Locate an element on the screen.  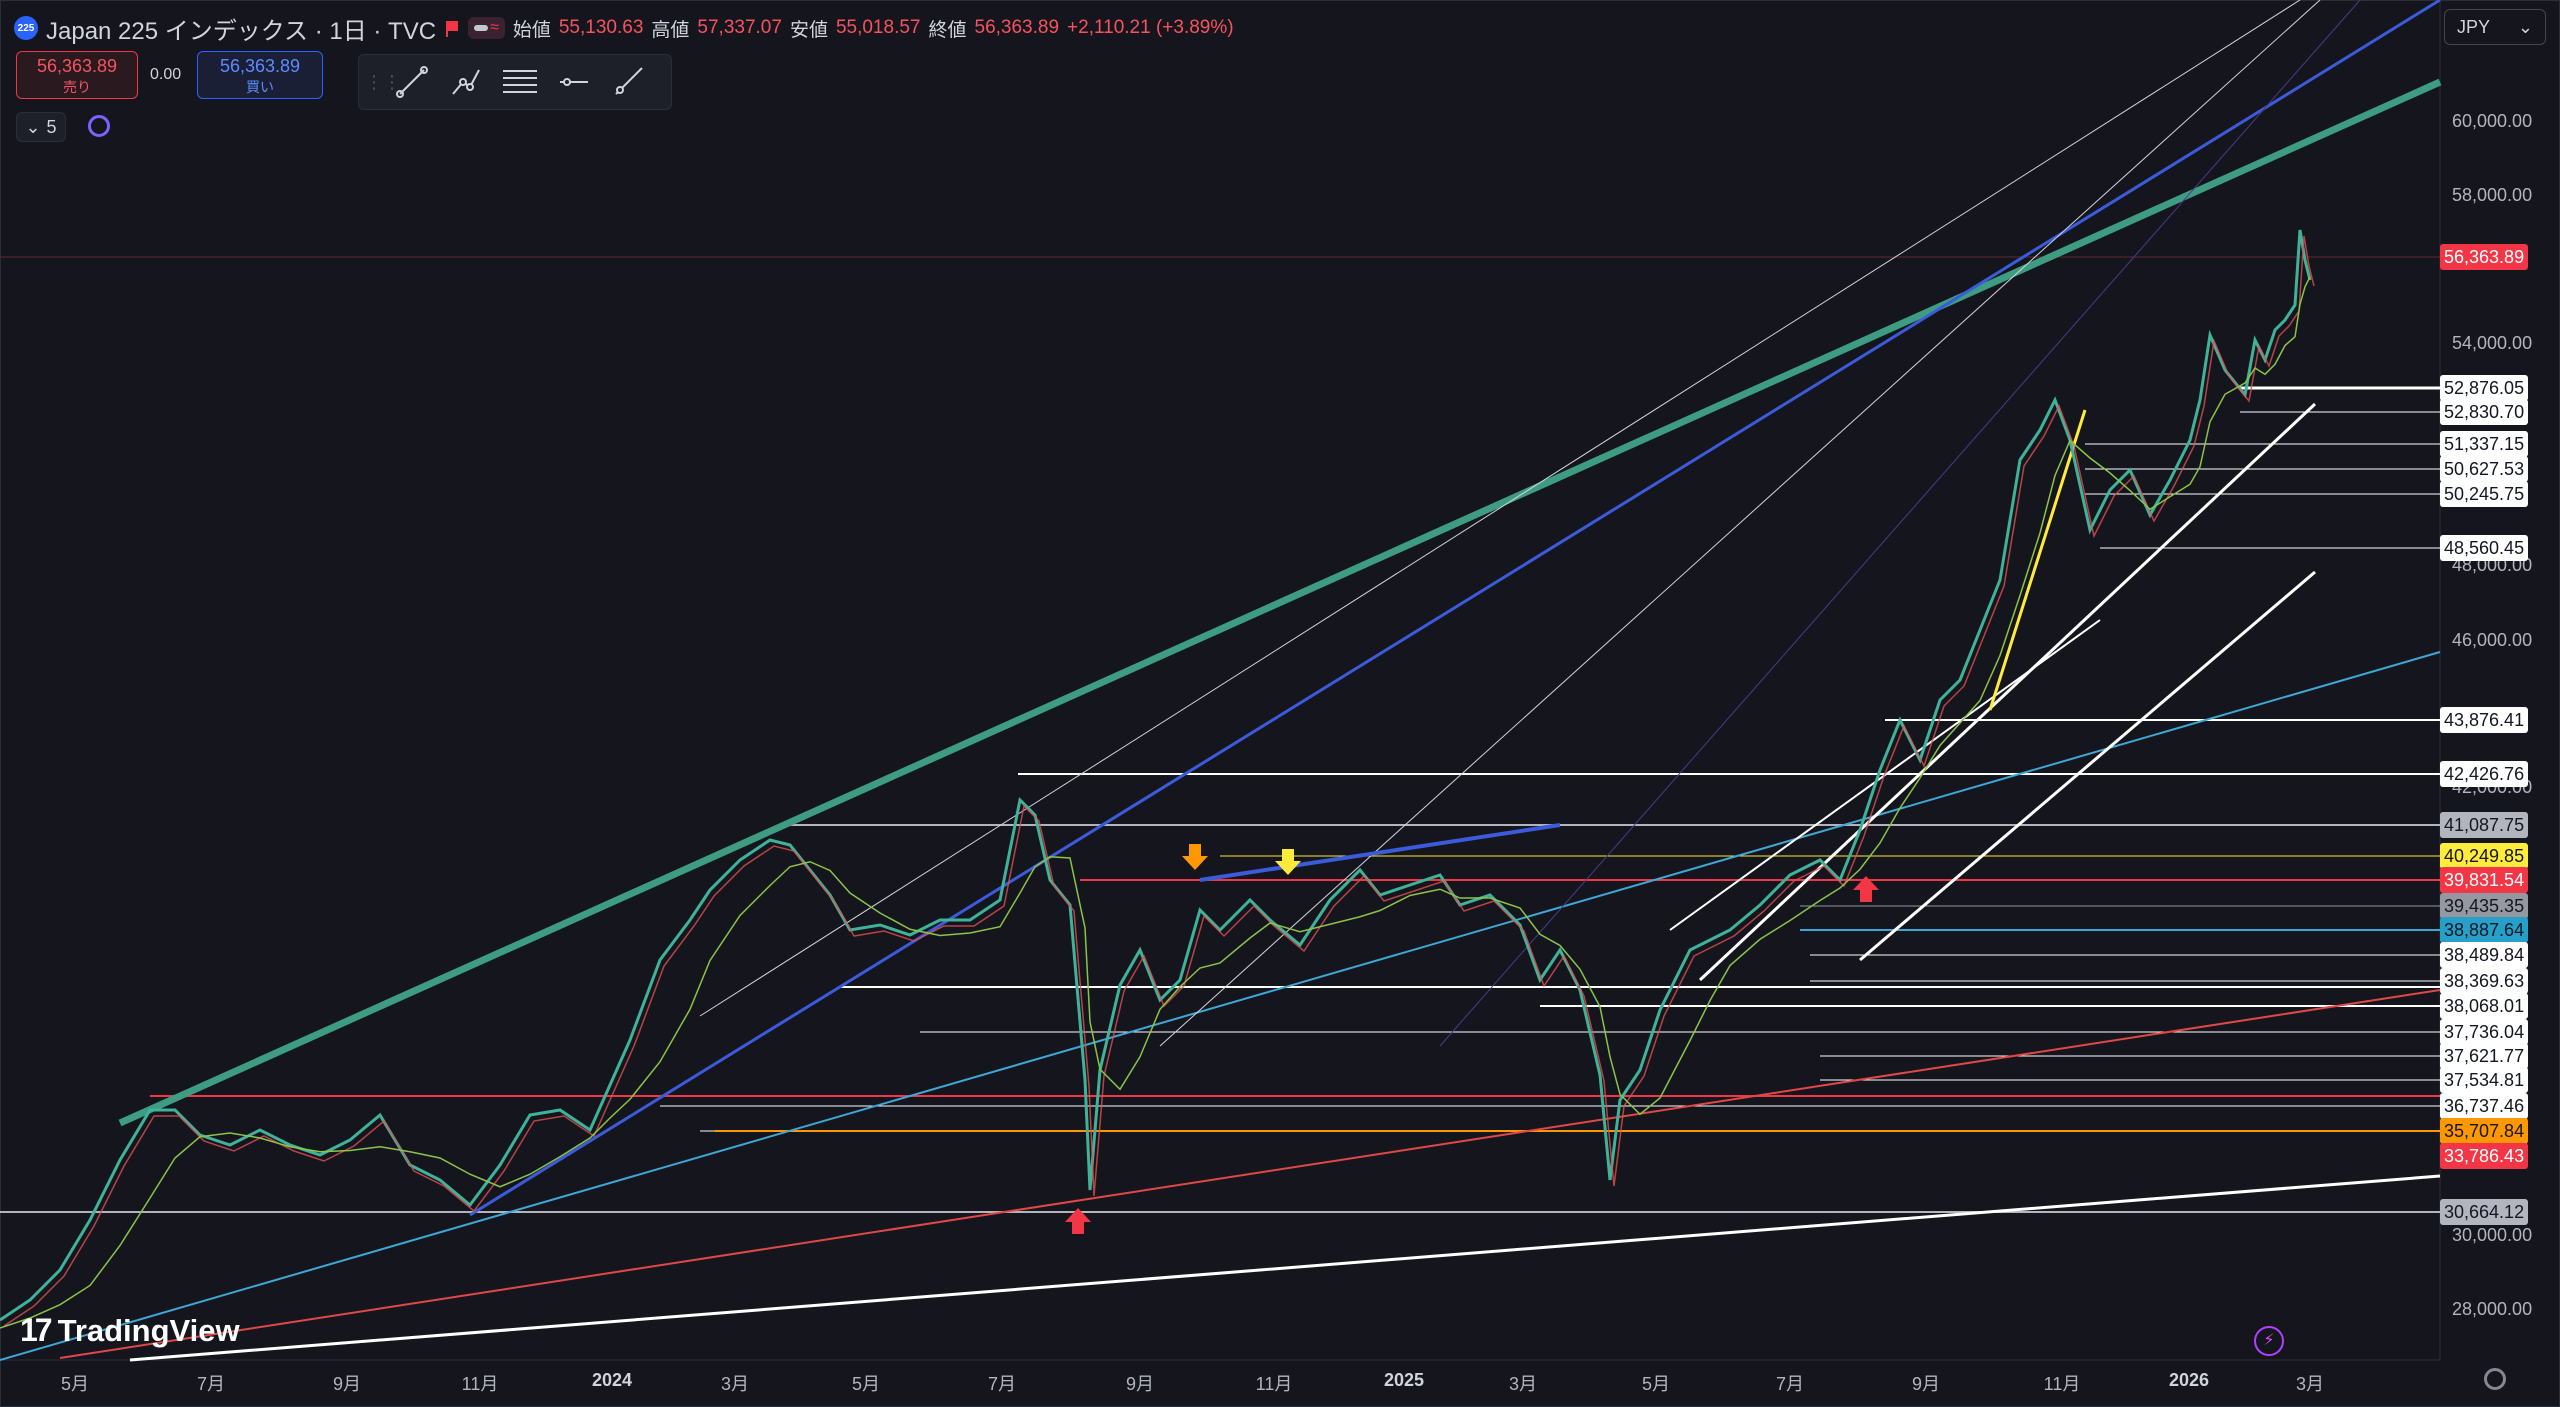
fib-icon is located at coordinates (520, 82).